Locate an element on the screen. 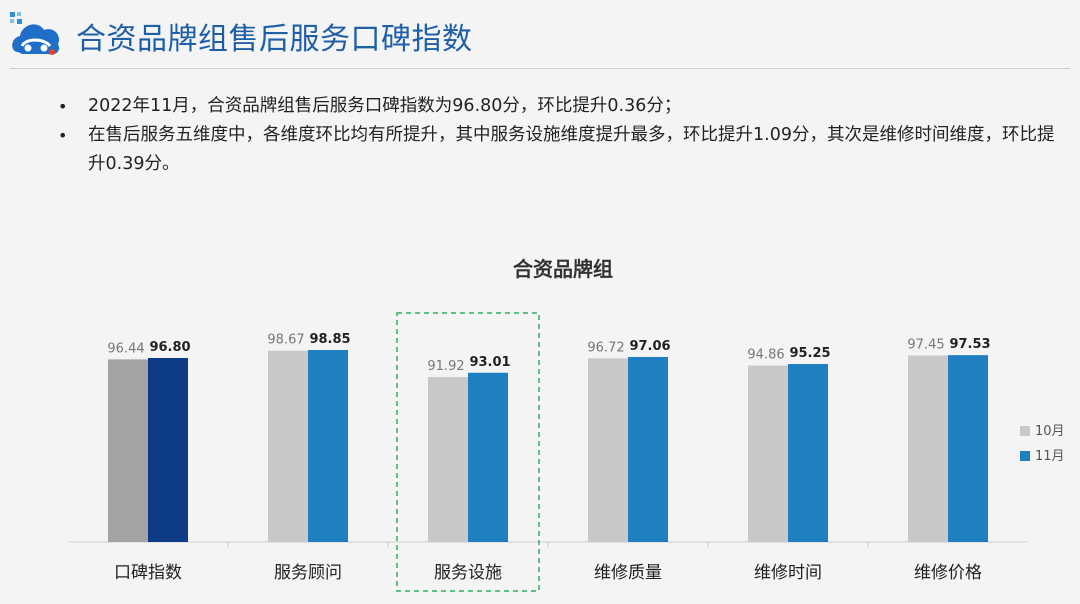 The width and height of the screenshot is (1080, 604). category-label: 维修质量 is located at coordinates (628, 573).